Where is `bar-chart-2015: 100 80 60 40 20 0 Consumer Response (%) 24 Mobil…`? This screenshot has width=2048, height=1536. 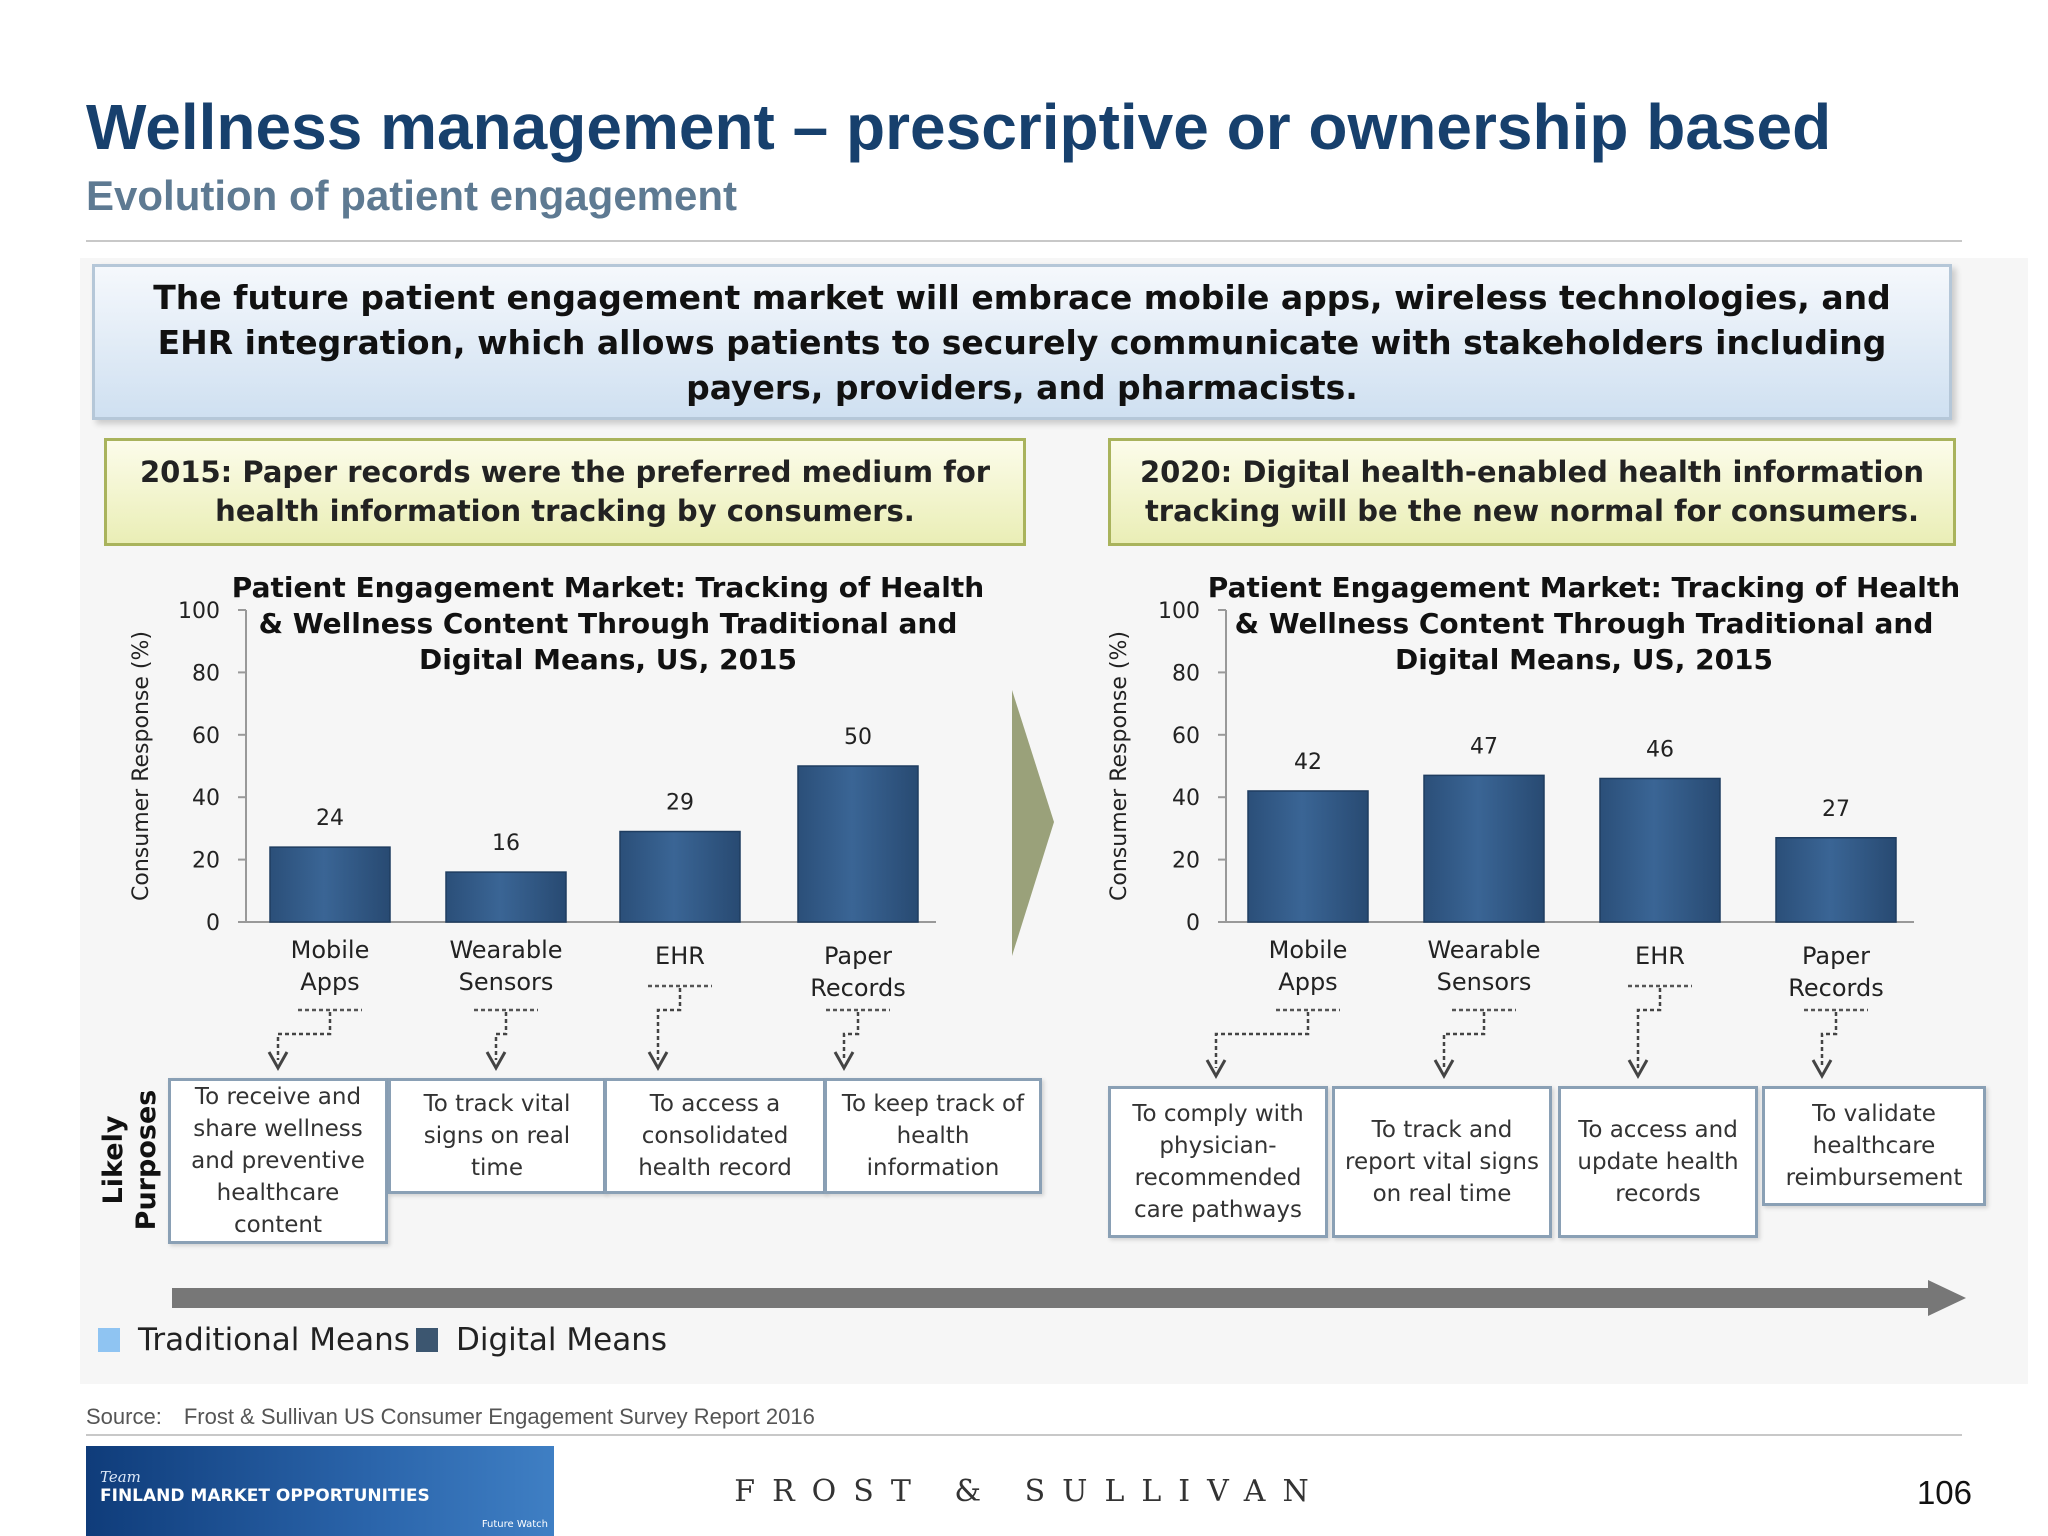 bar-chart-2015: 100 80 60 40 20 0 Consumer Response (%) 24 Mobil… is located at coordinates (532, 835).